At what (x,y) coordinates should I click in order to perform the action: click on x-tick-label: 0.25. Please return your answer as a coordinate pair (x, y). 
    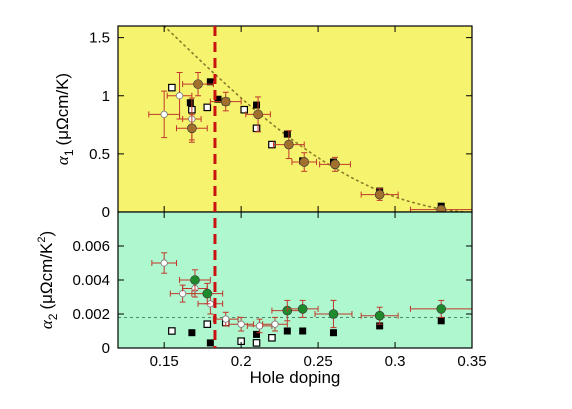
    Looking at the image, I should click on (317, 361).